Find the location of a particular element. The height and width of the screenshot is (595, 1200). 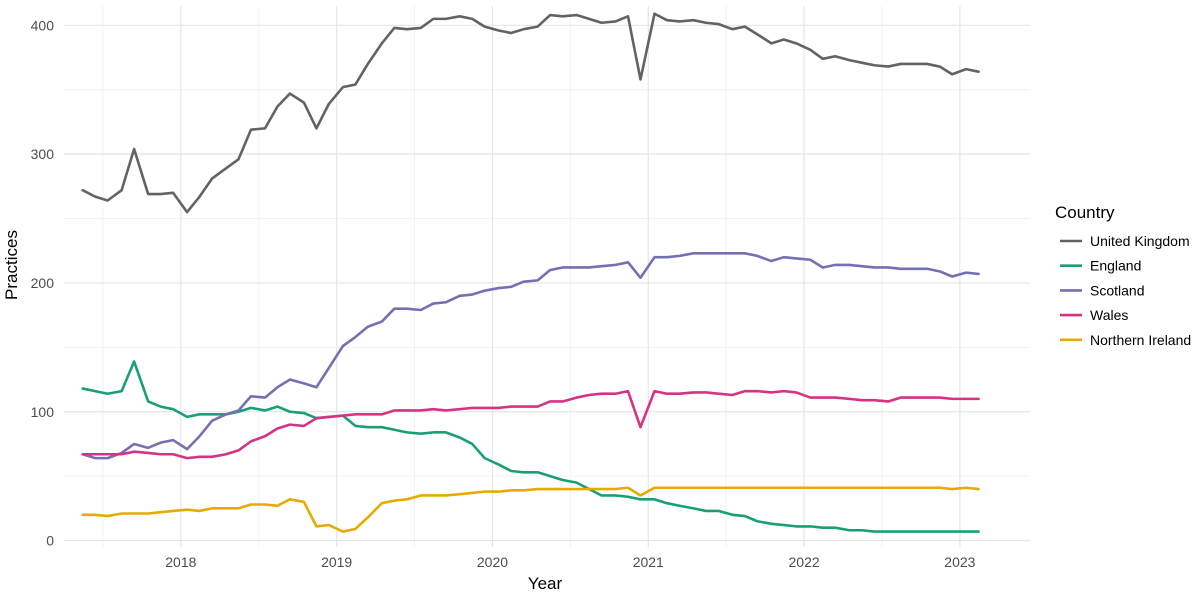

x-tick-label: 2022 is located at coordinates (804, 562).